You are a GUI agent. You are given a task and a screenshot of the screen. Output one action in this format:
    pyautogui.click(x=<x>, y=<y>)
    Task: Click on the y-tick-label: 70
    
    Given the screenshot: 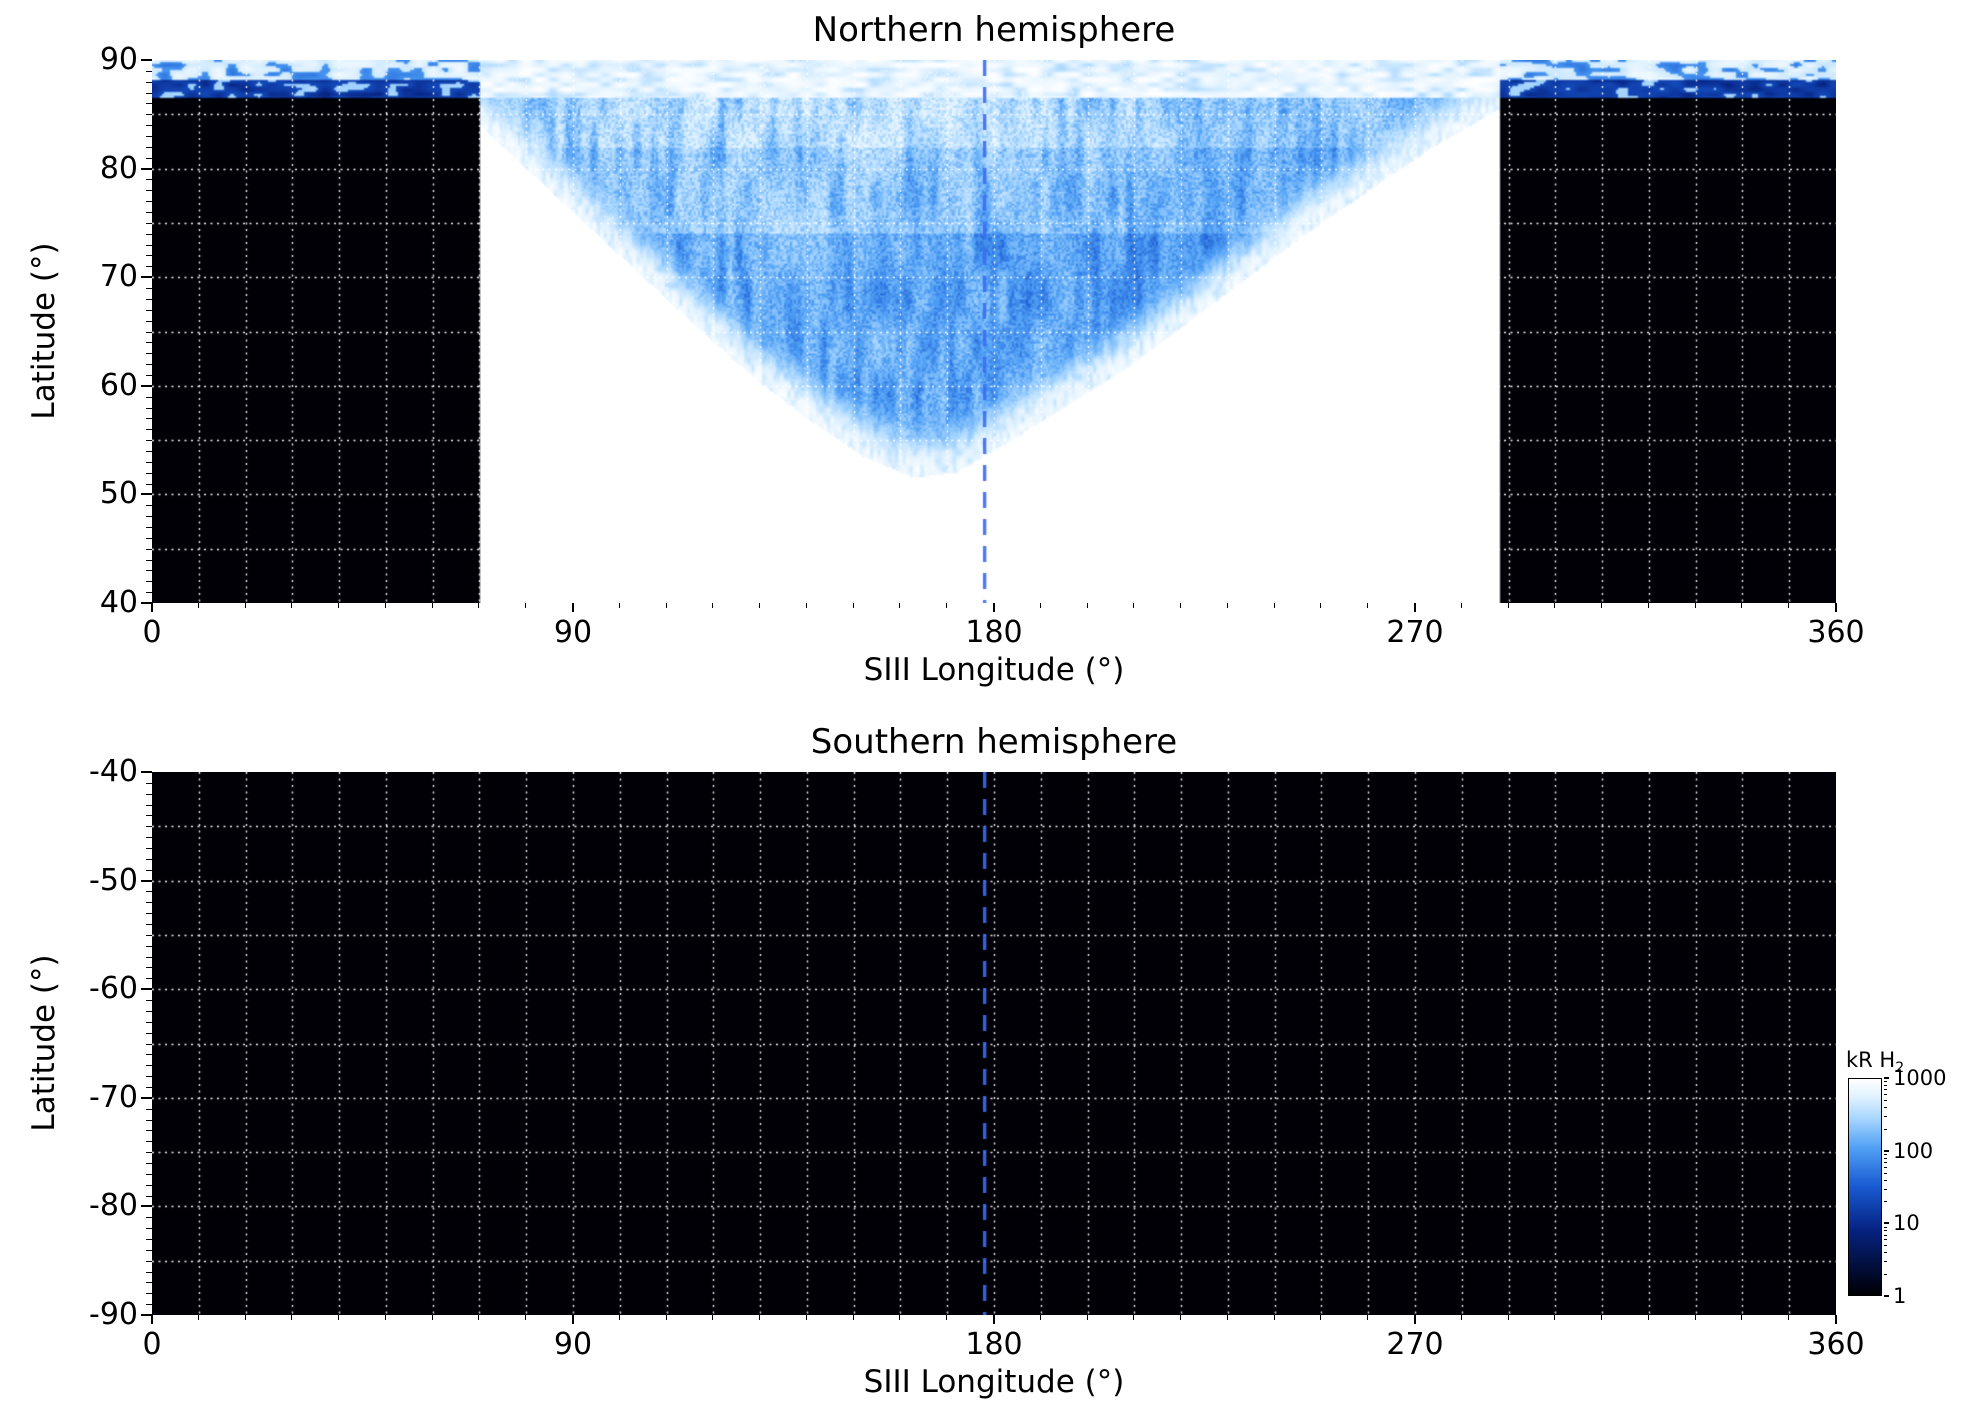 What is the action you would take?
    pyautogui.click(x=118, y=277)
    